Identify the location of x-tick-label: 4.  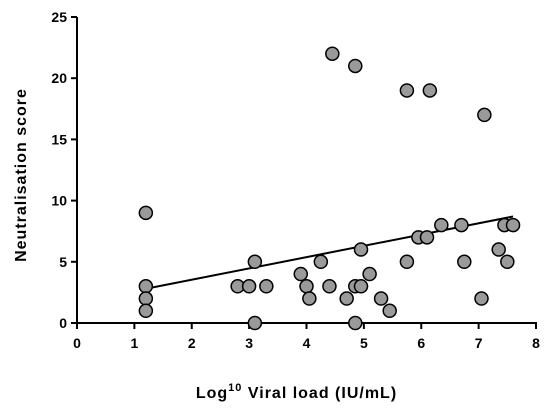
(307, 343).